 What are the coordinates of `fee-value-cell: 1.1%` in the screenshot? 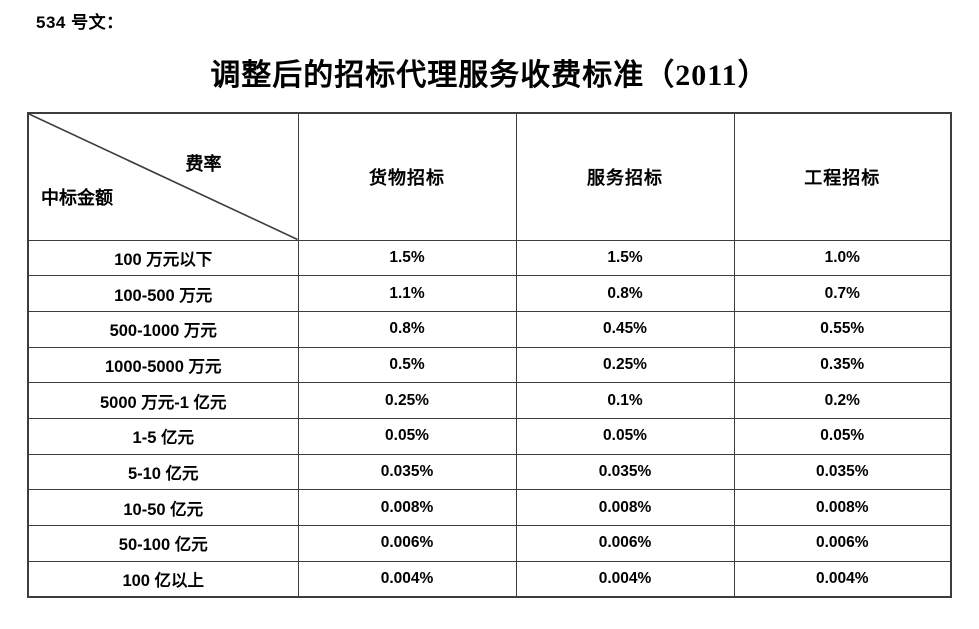 It's located at (407, 293).